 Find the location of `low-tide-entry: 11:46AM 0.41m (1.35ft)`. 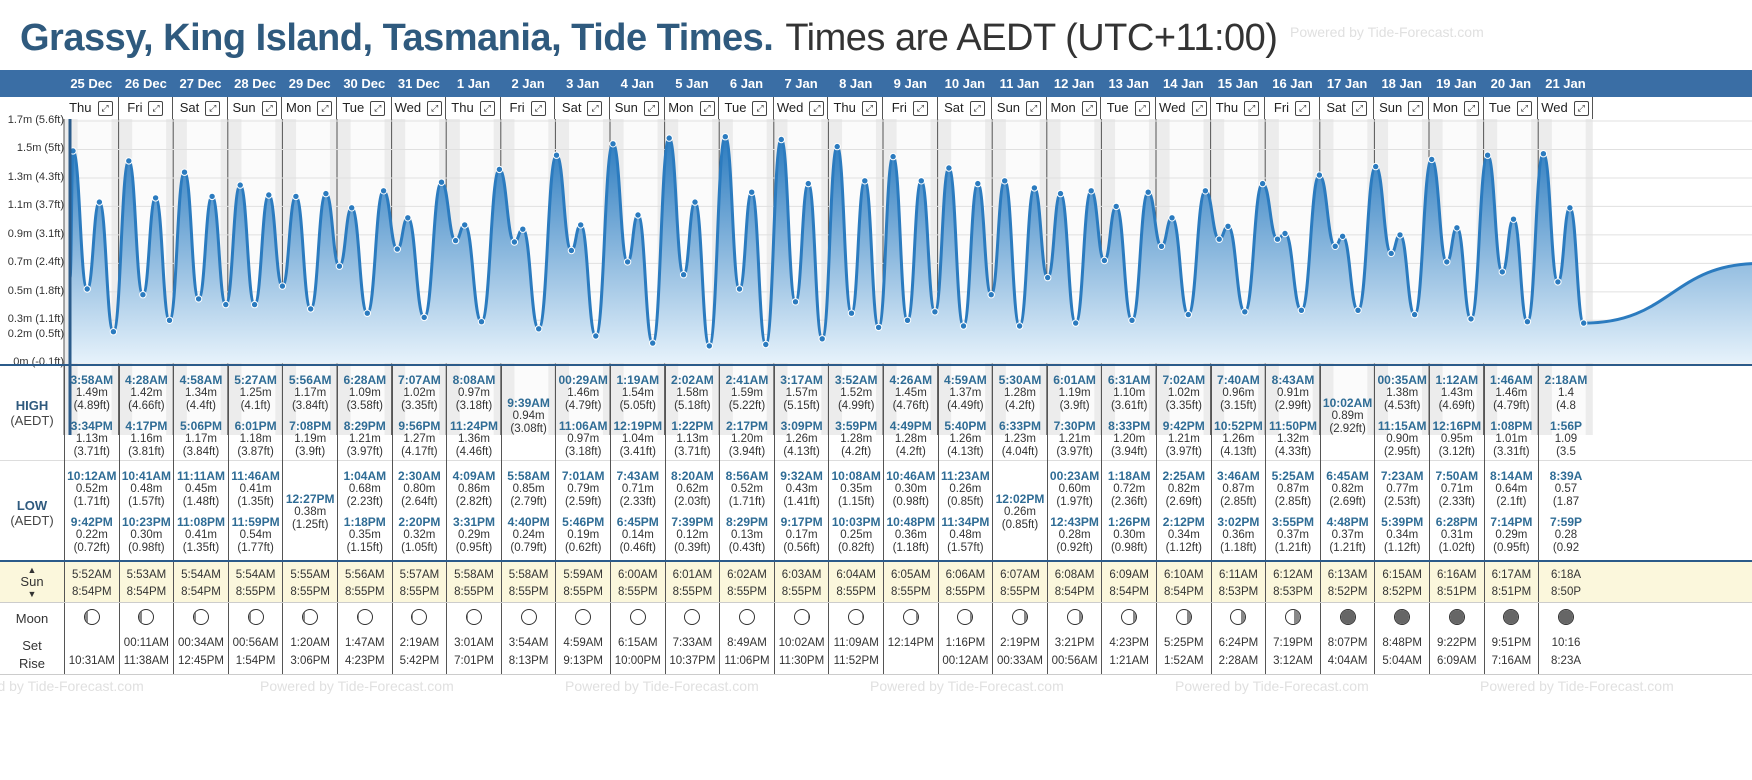

low-tide-entry: 11:46AM 0.41m (1.35ft) is located at coordinates (256, 489).